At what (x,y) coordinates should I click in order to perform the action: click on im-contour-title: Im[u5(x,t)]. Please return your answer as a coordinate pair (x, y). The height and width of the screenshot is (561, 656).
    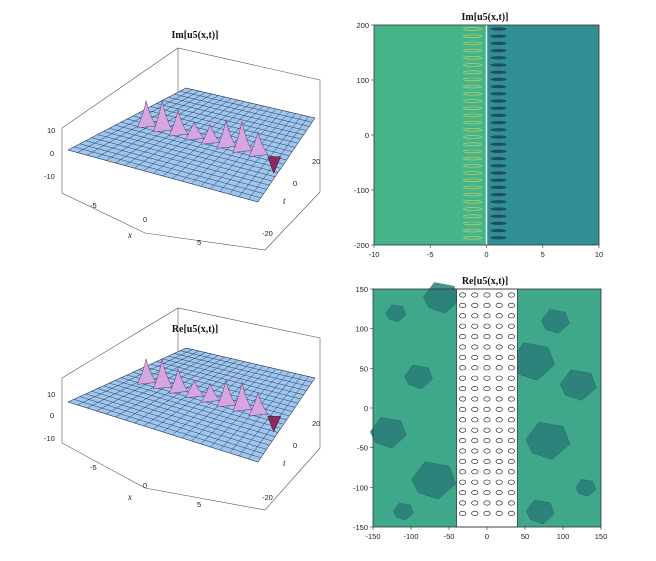
    Looking at the image, I should click on (485, 17).